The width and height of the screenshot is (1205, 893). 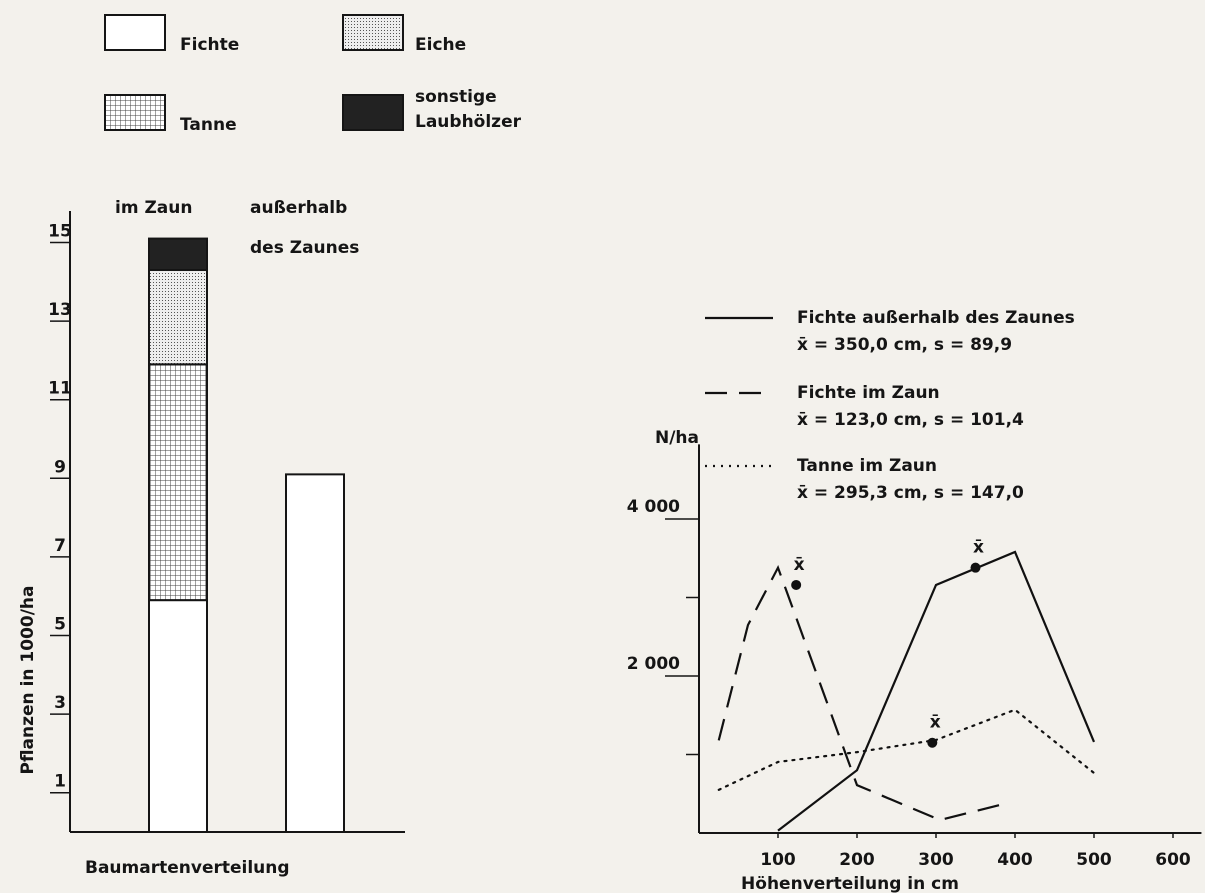 I want to click on y-tick-label: 9, so click(x=60, y=467).